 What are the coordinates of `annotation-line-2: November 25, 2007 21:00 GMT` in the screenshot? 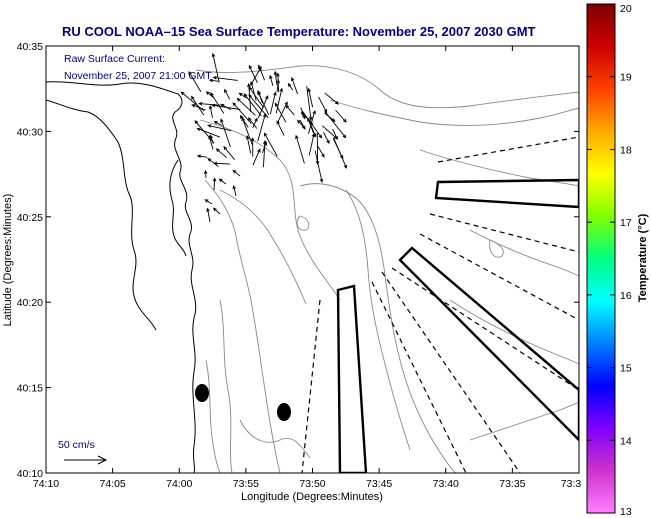 It's located at (138, 76).